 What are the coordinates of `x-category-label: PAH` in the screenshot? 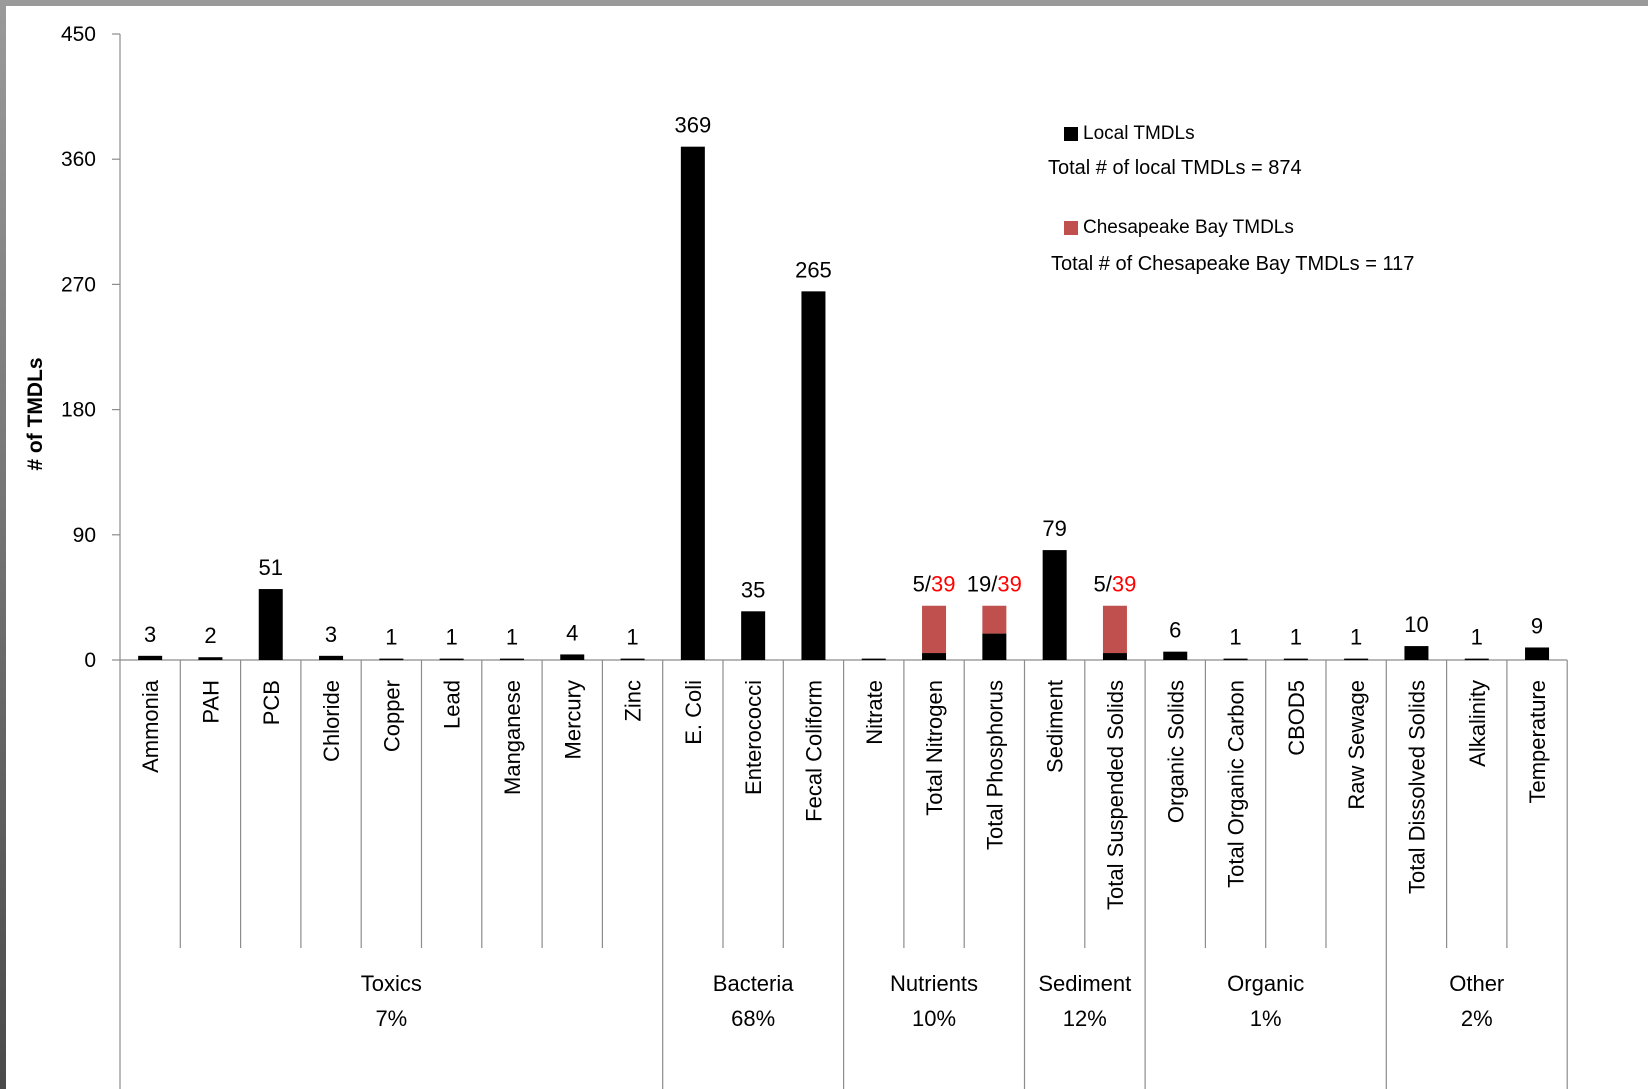 It's located at (210, 702).